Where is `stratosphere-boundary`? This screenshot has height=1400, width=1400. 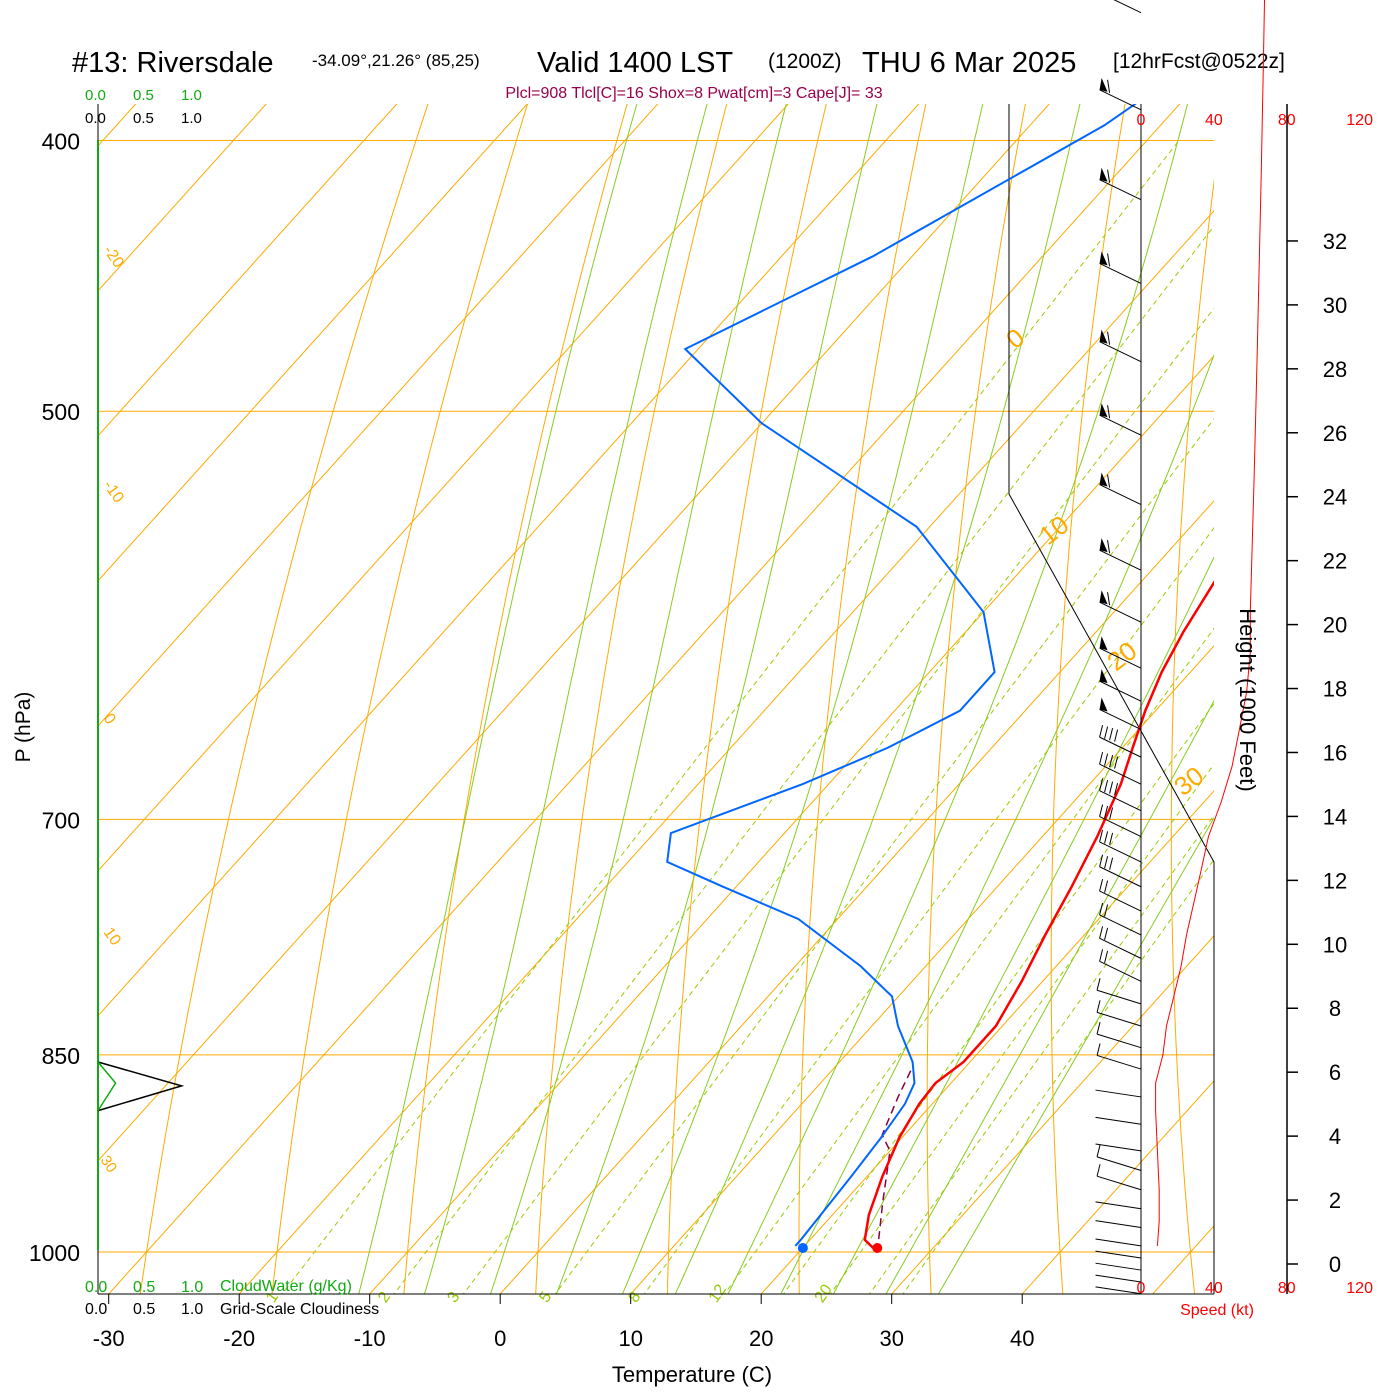 stratosphere-boundary is located at coordinates (1111, 699).